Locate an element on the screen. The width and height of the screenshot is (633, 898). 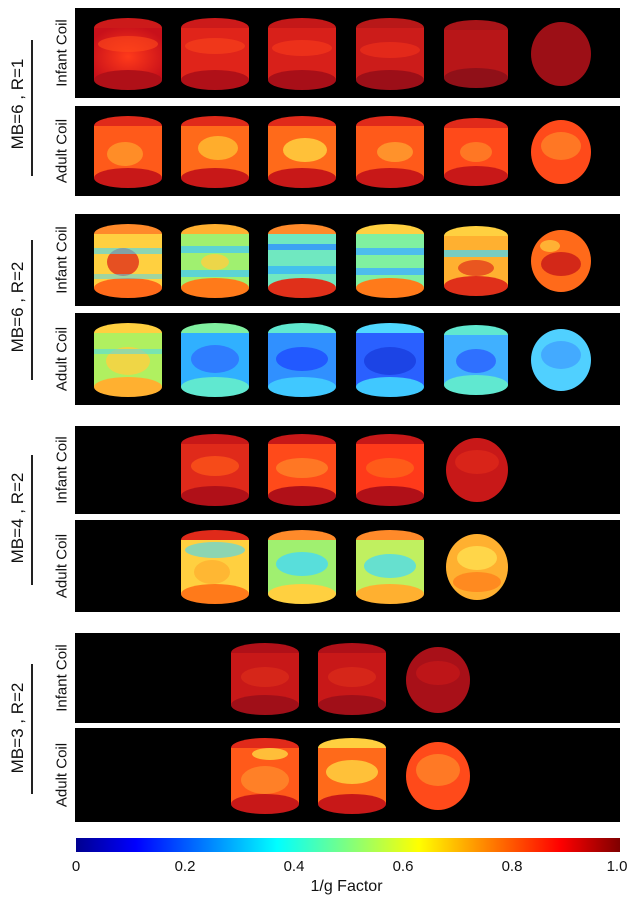
colorbar-tick: 0.6 is located at coordinates (403, 866).